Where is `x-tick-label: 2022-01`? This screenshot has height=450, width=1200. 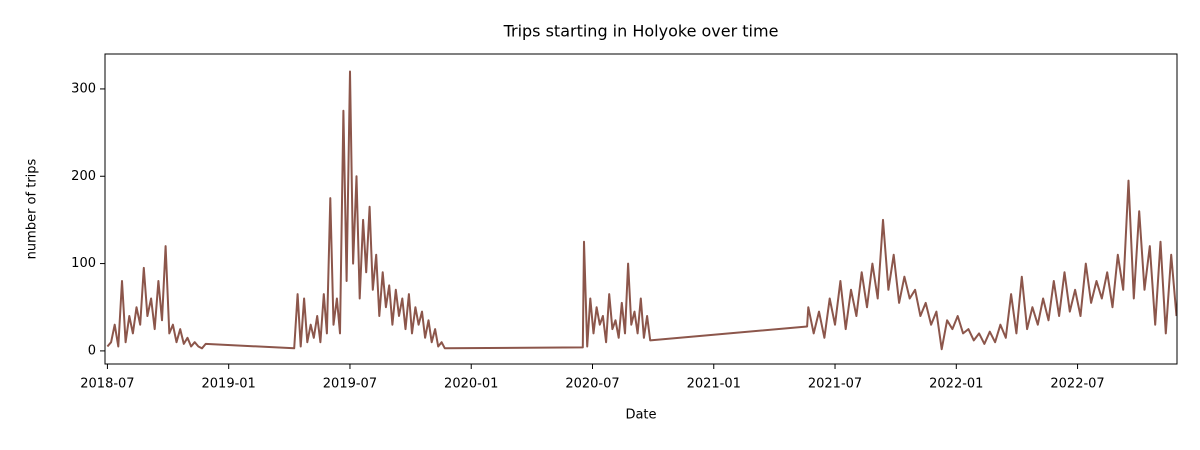
x-tick-label: 2022-01 is located at coordinates (956, 384).